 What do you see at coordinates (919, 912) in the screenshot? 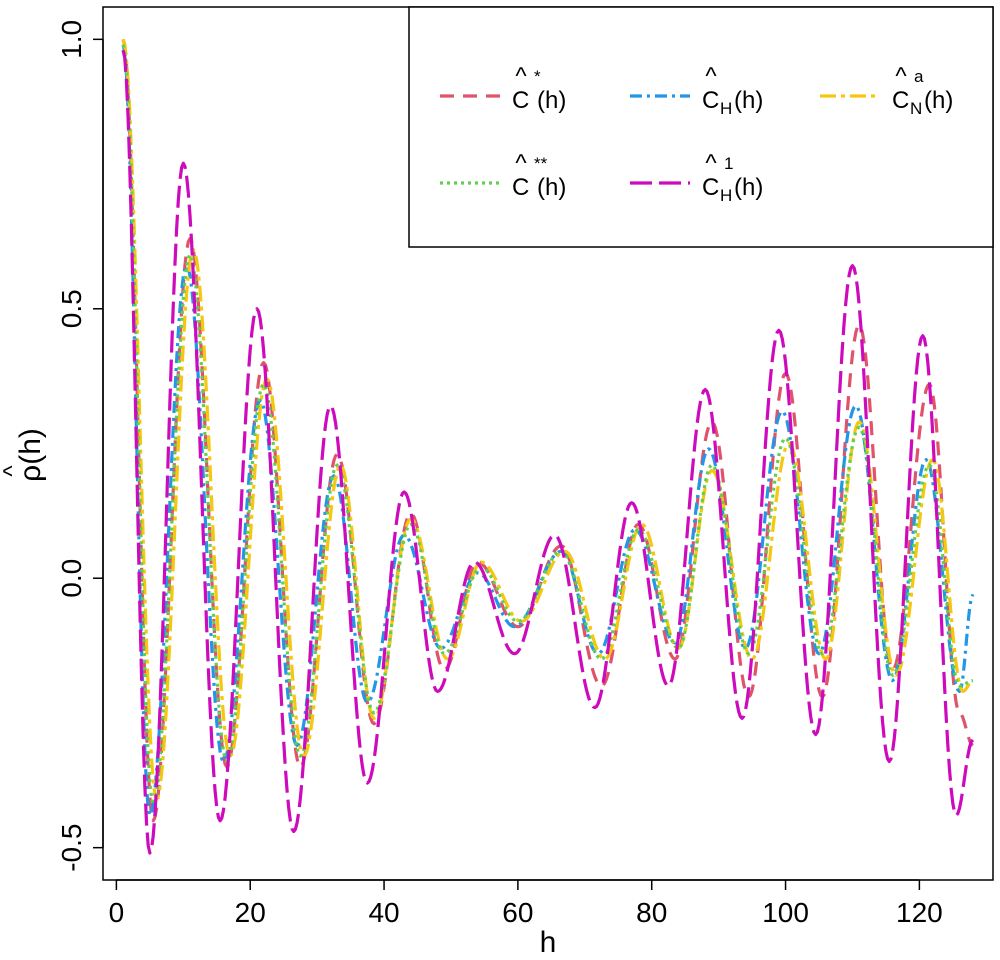
I see `x-tick-label: 120` at bounding box center [919, 912].